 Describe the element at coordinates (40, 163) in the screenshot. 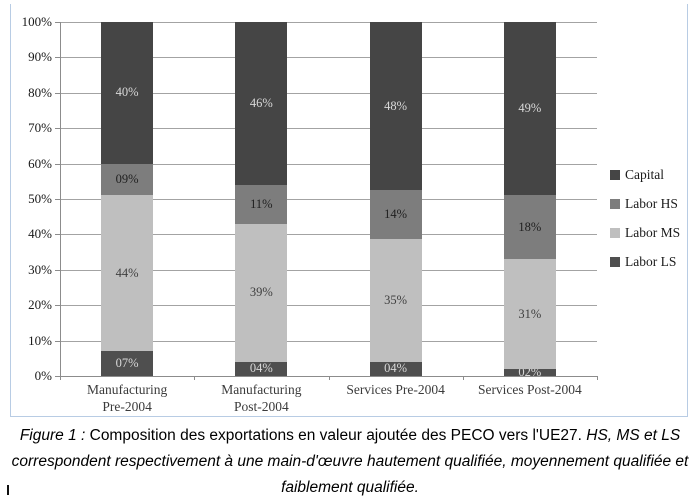

I see `y-axis-tick-label: 60%` at that location.